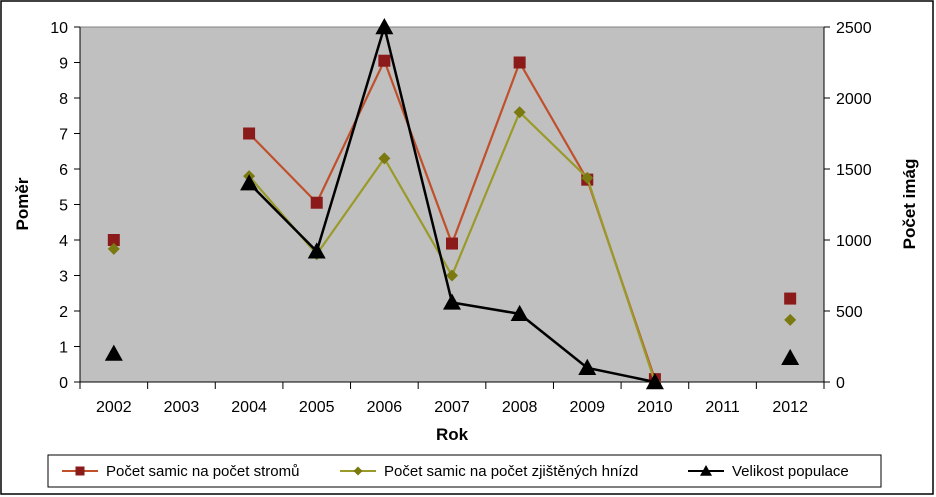  I want to click on legend-box, so click(464, 471).